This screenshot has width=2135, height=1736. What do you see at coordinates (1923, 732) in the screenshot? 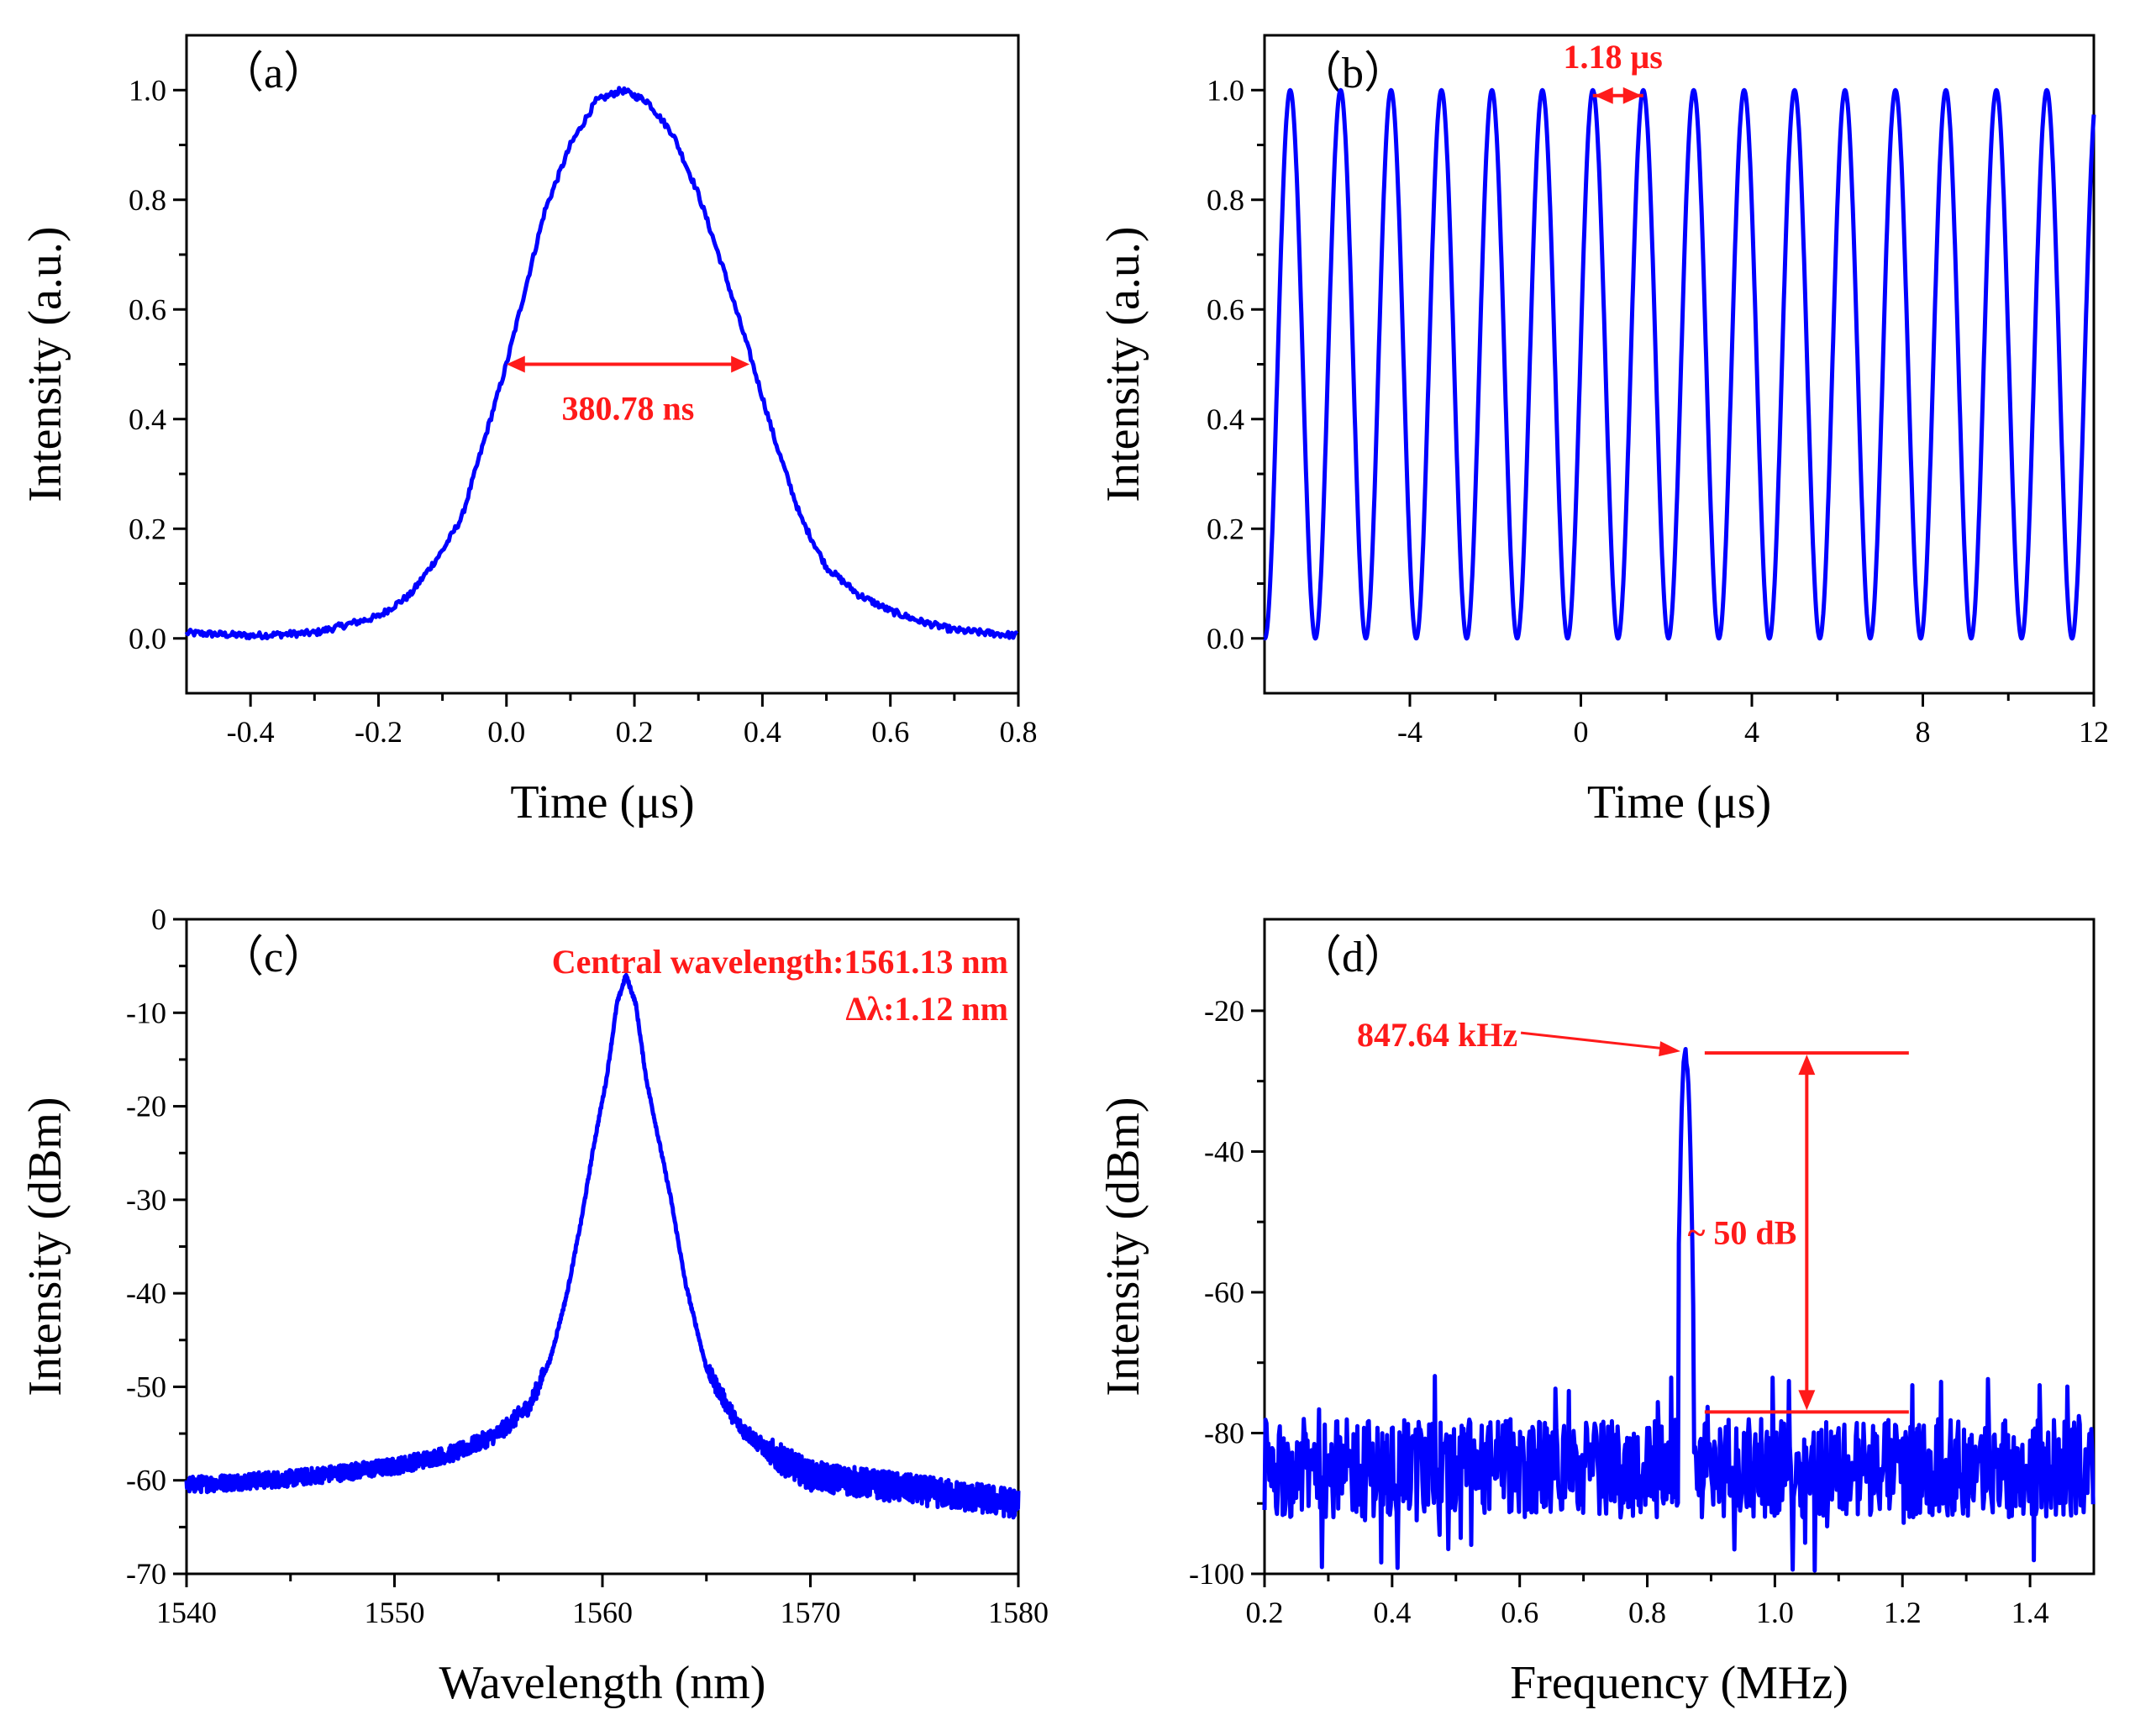
I see `x-tick-label: 8` at bounding box center [1923, 732].